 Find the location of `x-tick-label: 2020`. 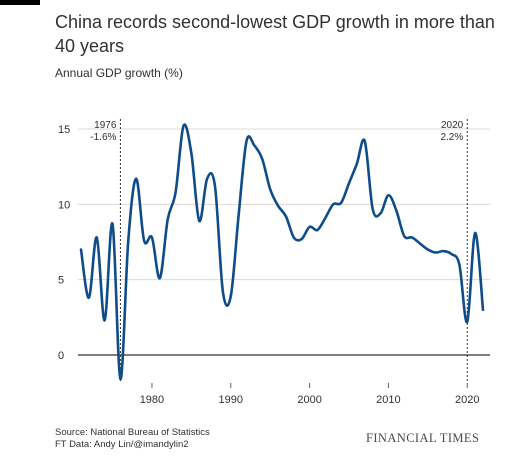

x-tick-label: 2020 is located at coordinates (467, 400).